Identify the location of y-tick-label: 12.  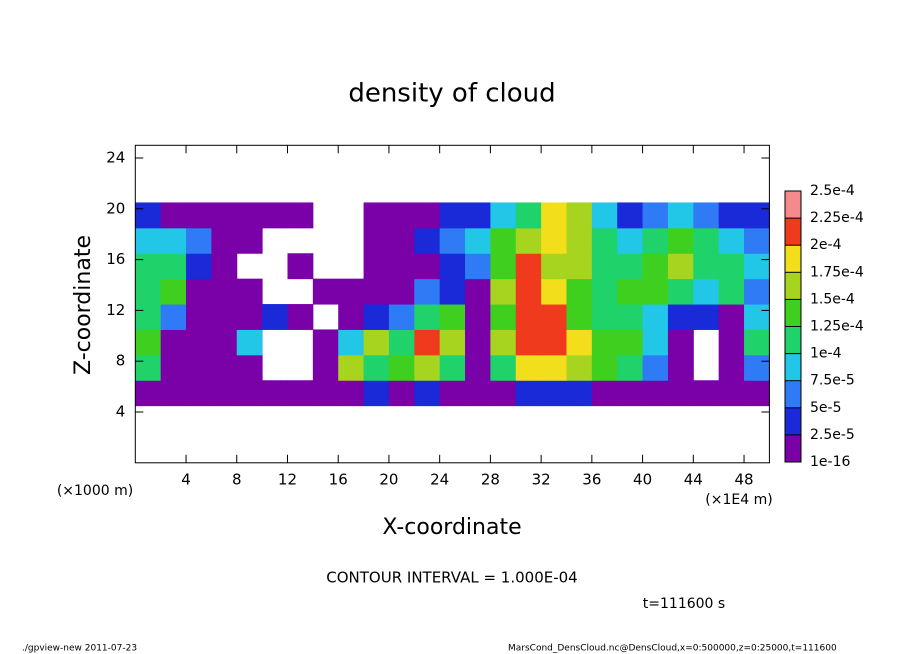
(115, 310).